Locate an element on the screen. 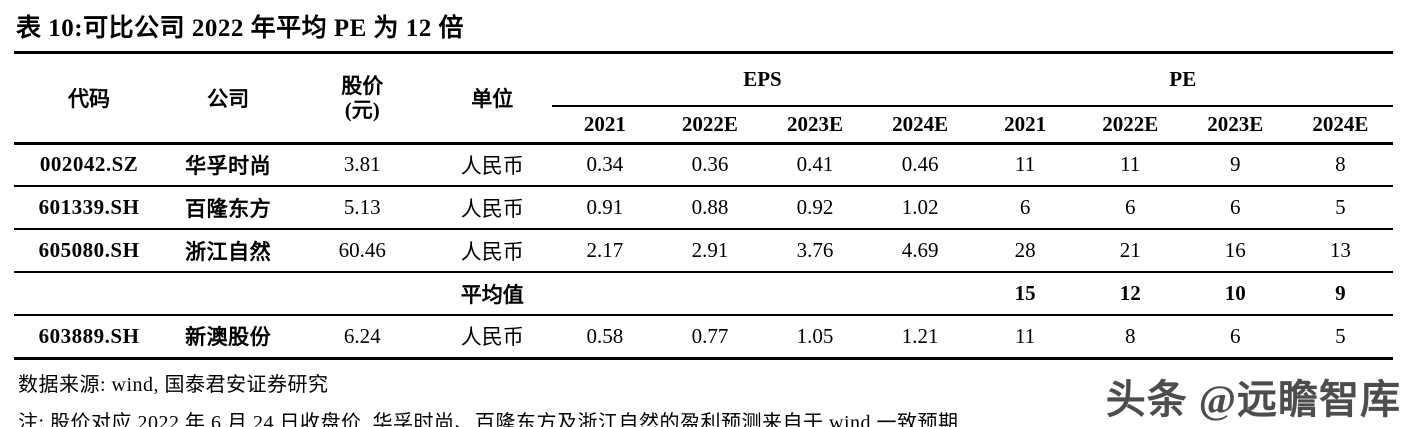  cell-company: 浙江自然 is located at coordinates (228, 251).